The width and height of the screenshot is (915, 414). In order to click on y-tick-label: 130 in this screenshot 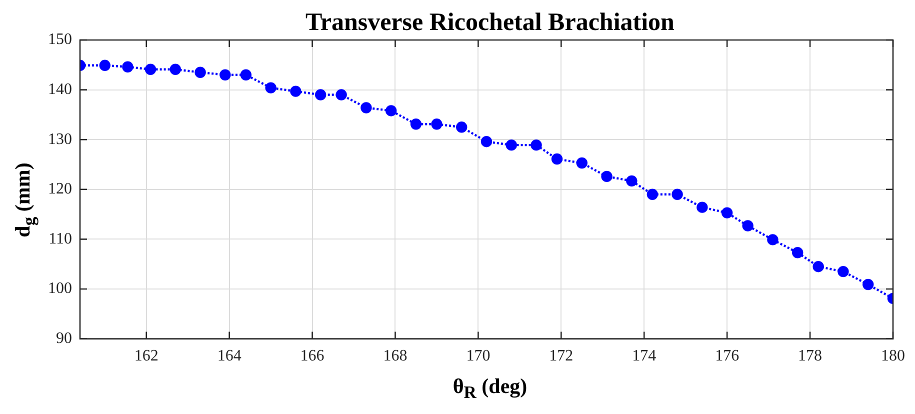, I will do `click(60, 139)`.